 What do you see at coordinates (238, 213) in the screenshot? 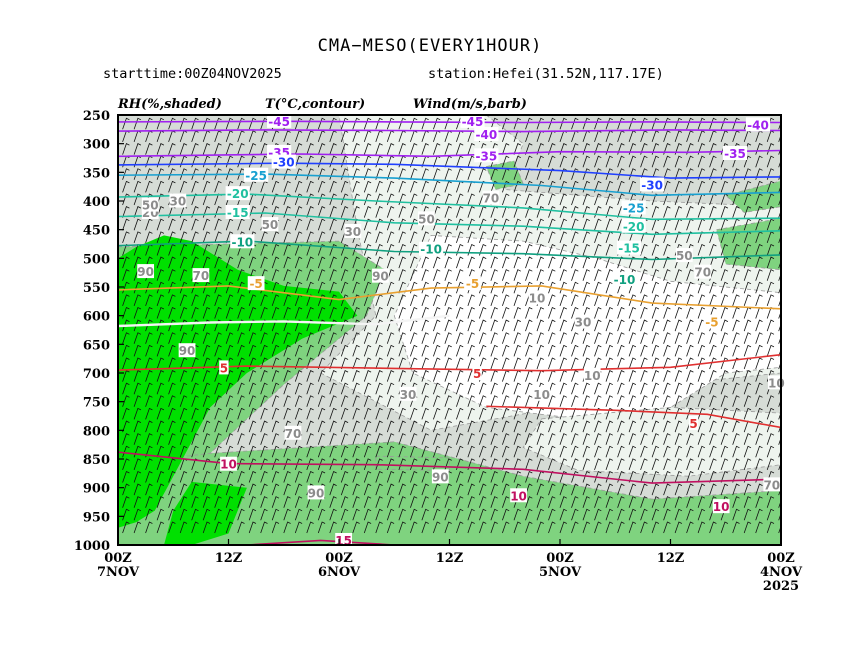
I see `temp-label: -15` at bounding box center [238, 213].